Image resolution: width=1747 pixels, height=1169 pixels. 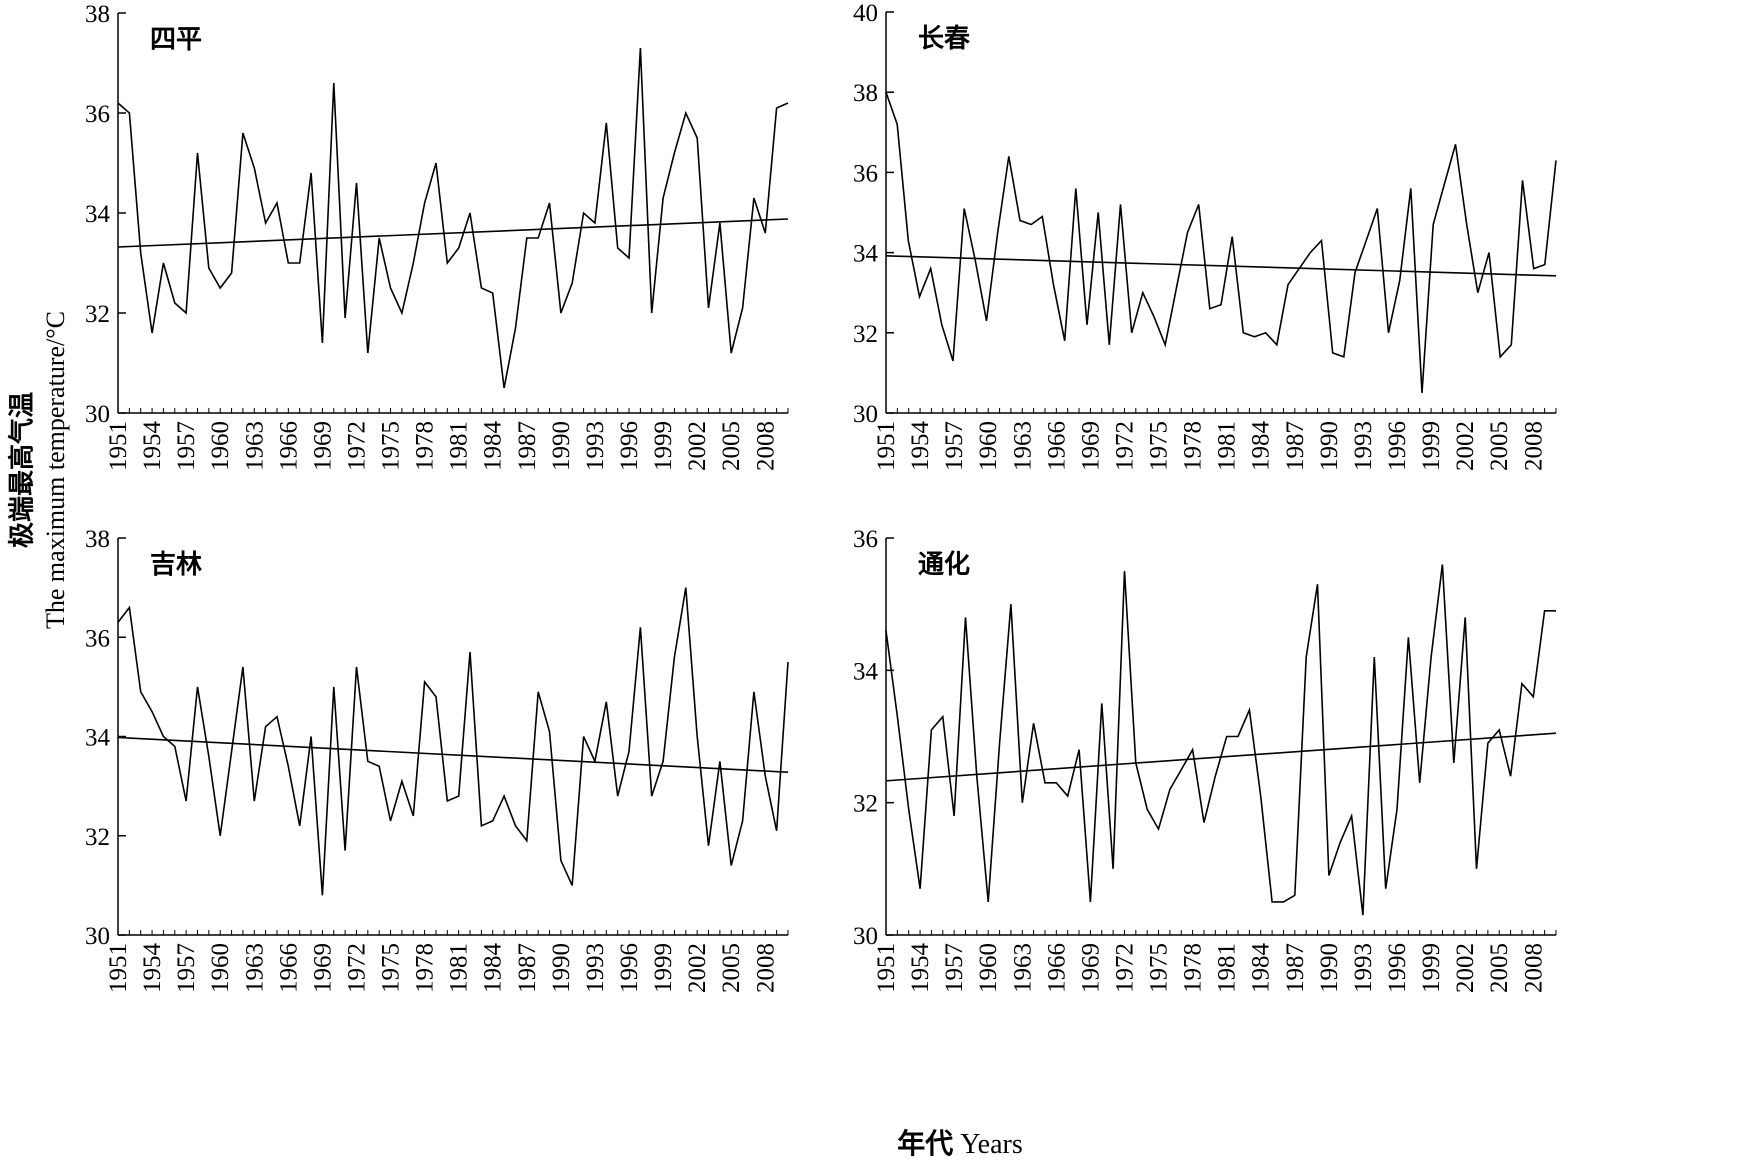 What do you see at coordinates (865, 13) in the screenshot?
I see `y-tick-label: 40` at bounding box center [865, 13].